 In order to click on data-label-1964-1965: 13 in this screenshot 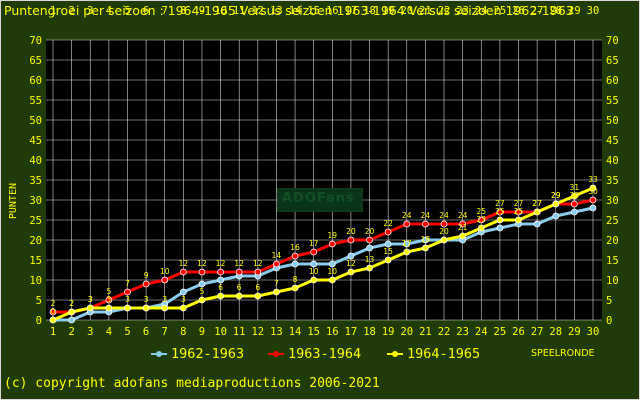, I will do `click(370, 259)`.